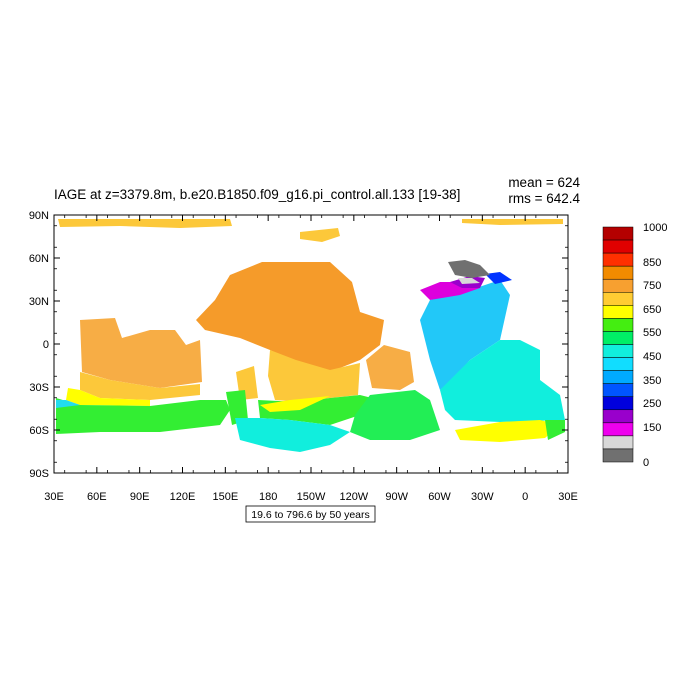 The image size is (700, 700). Describe the element at coordinates (268, 497) in the screenshot. I see `lon-tick-label: 180` at that location.